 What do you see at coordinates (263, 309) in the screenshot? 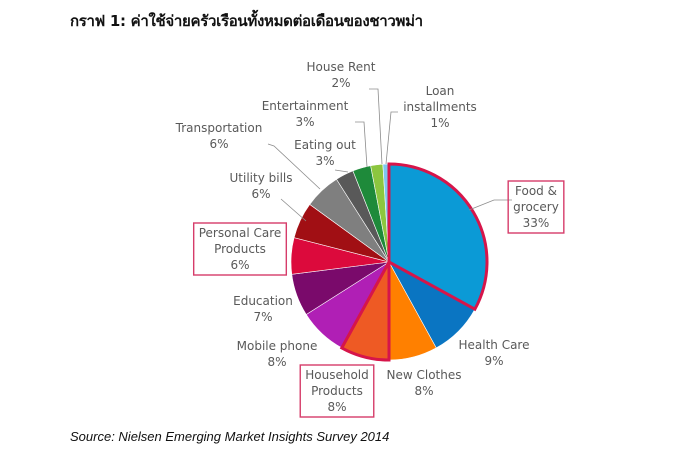
I see `slice-label: Education 7%` at bounding box center [263, 309].